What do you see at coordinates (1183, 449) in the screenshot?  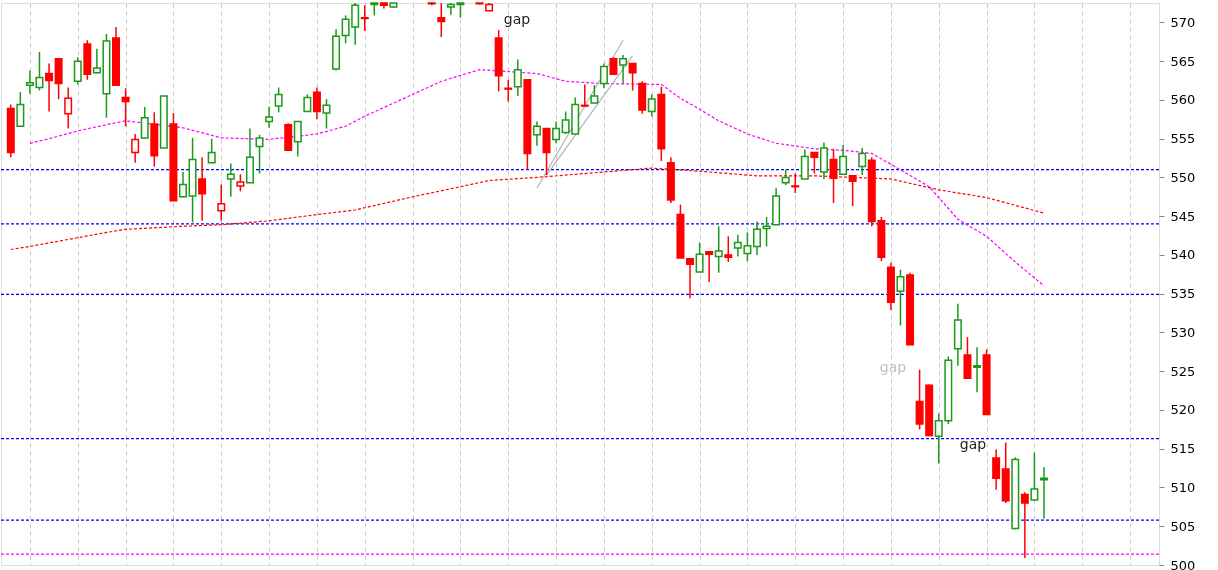 I see `y-tick-label: 515` at bounding box center [1183, 449].